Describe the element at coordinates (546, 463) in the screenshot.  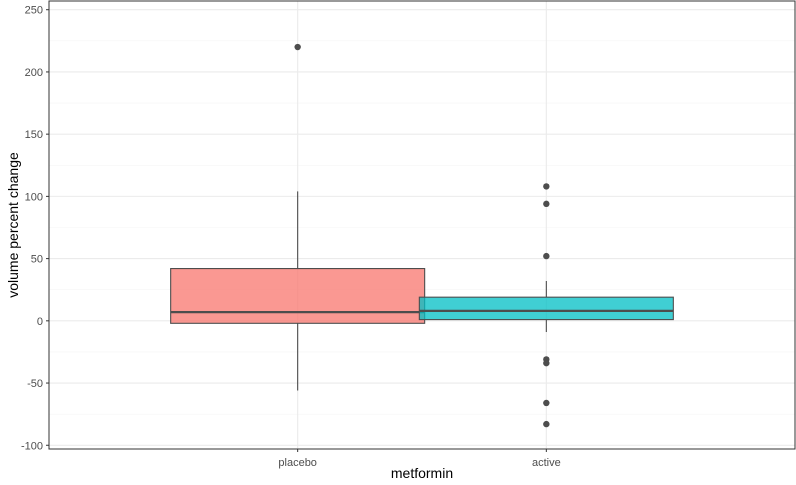
I see `x-tick-label: active` at that location.